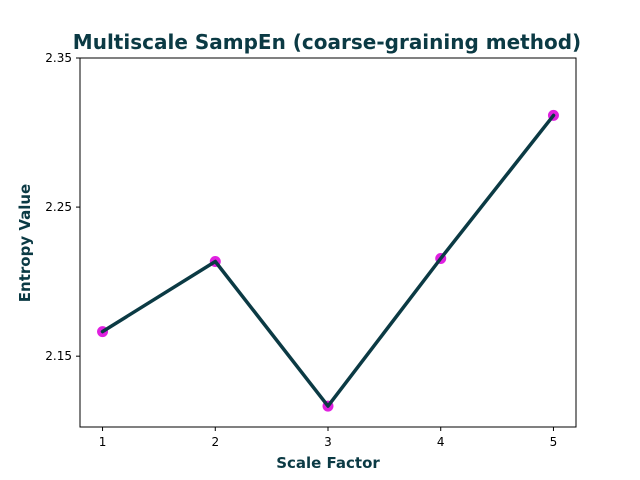 This screenshot has width=640, height=480. What do you see at coordinates (441, 442) in the screenshot?
I see `x-tick-label: 4` at bounding box center [441, 442].